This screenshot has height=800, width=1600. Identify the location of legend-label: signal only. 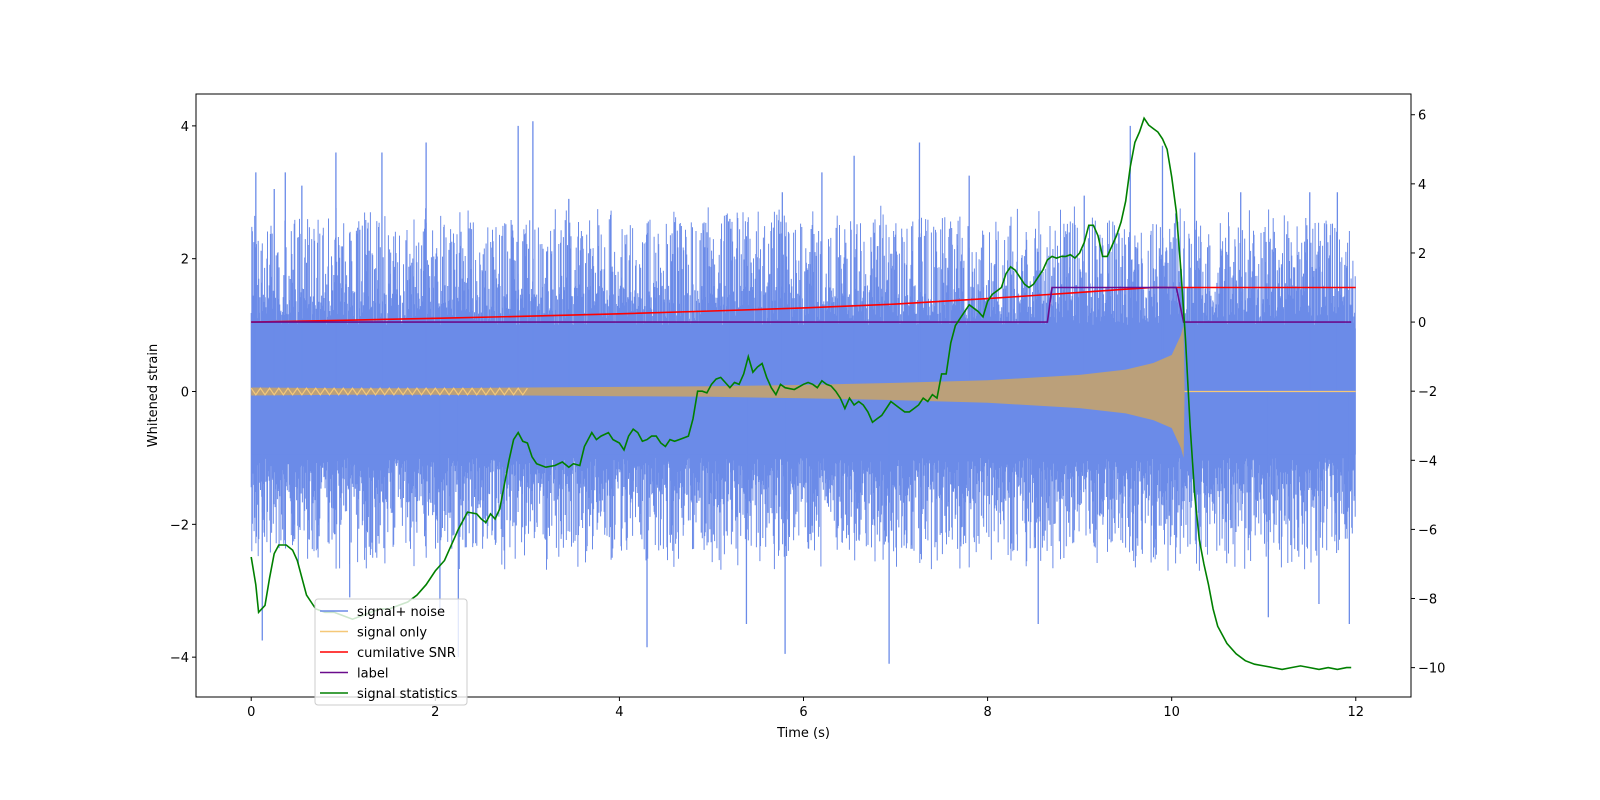
(392, 633).